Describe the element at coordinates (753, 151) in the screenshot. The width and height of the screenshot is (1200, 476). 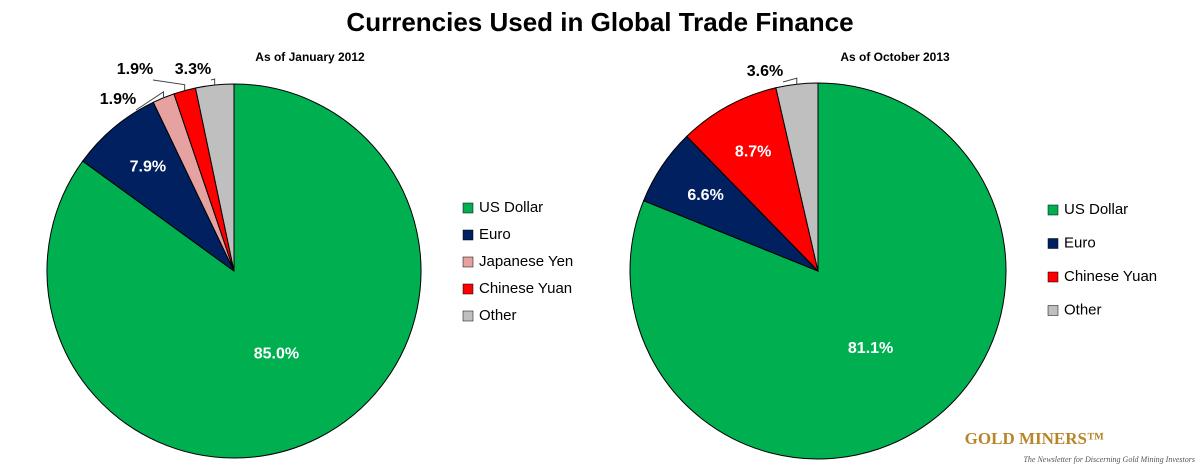
I see `data-label: 8.7%` at that location.